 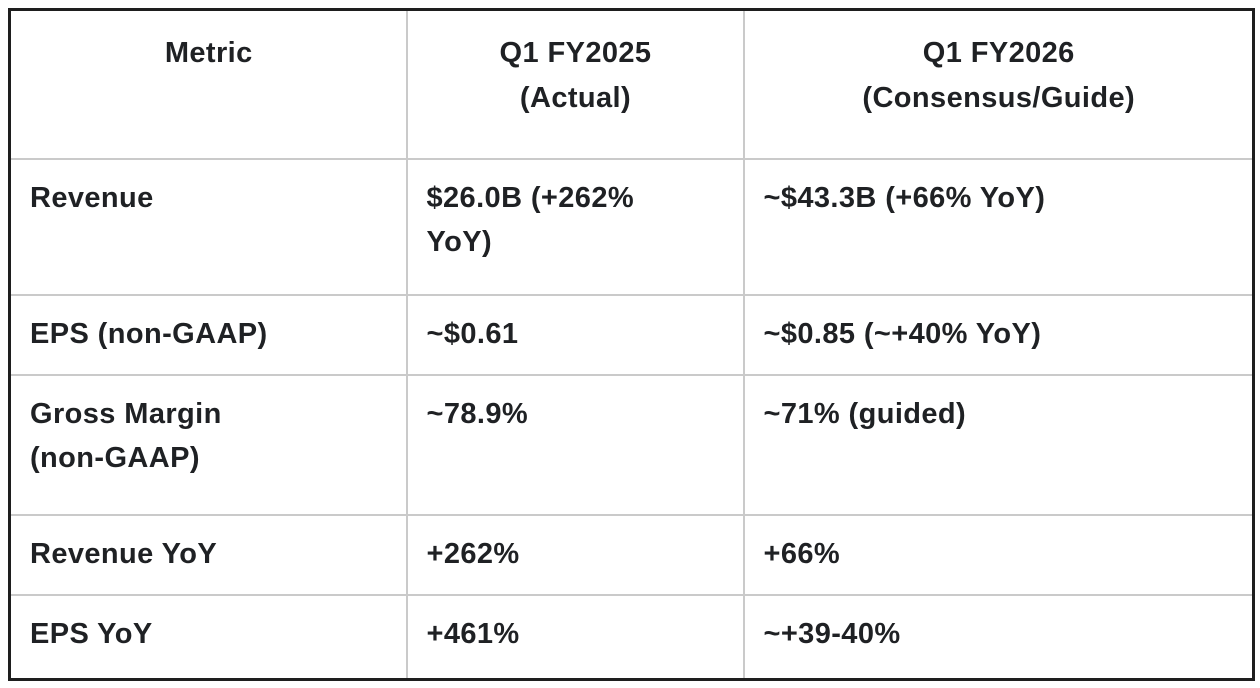 What do you see at coordinates (998, 334) in the screenshot?
I see `cell-q1fy2026-value: ~$0.85 (~+40% YoY)` at bounding box center [998, 334].